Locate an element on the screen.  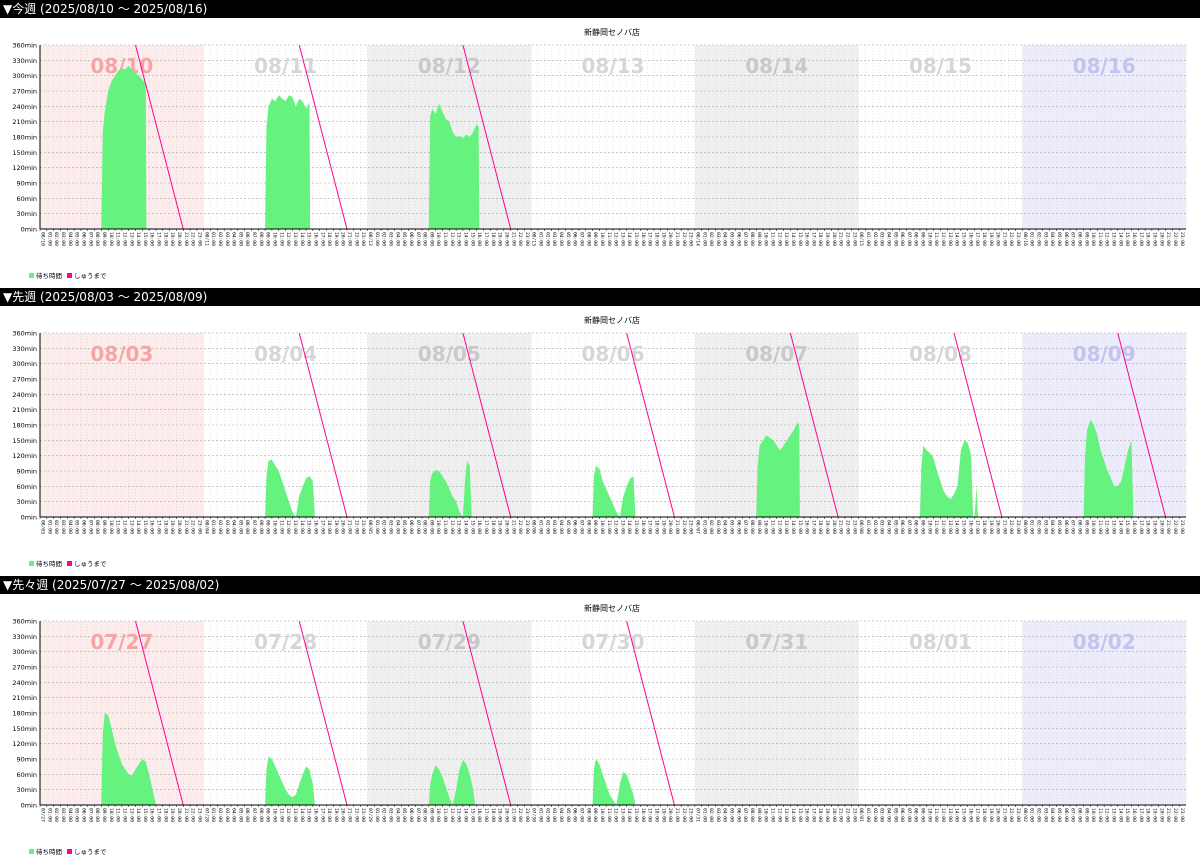
y-tick-label: 30min is located at coordinates (26, 502).